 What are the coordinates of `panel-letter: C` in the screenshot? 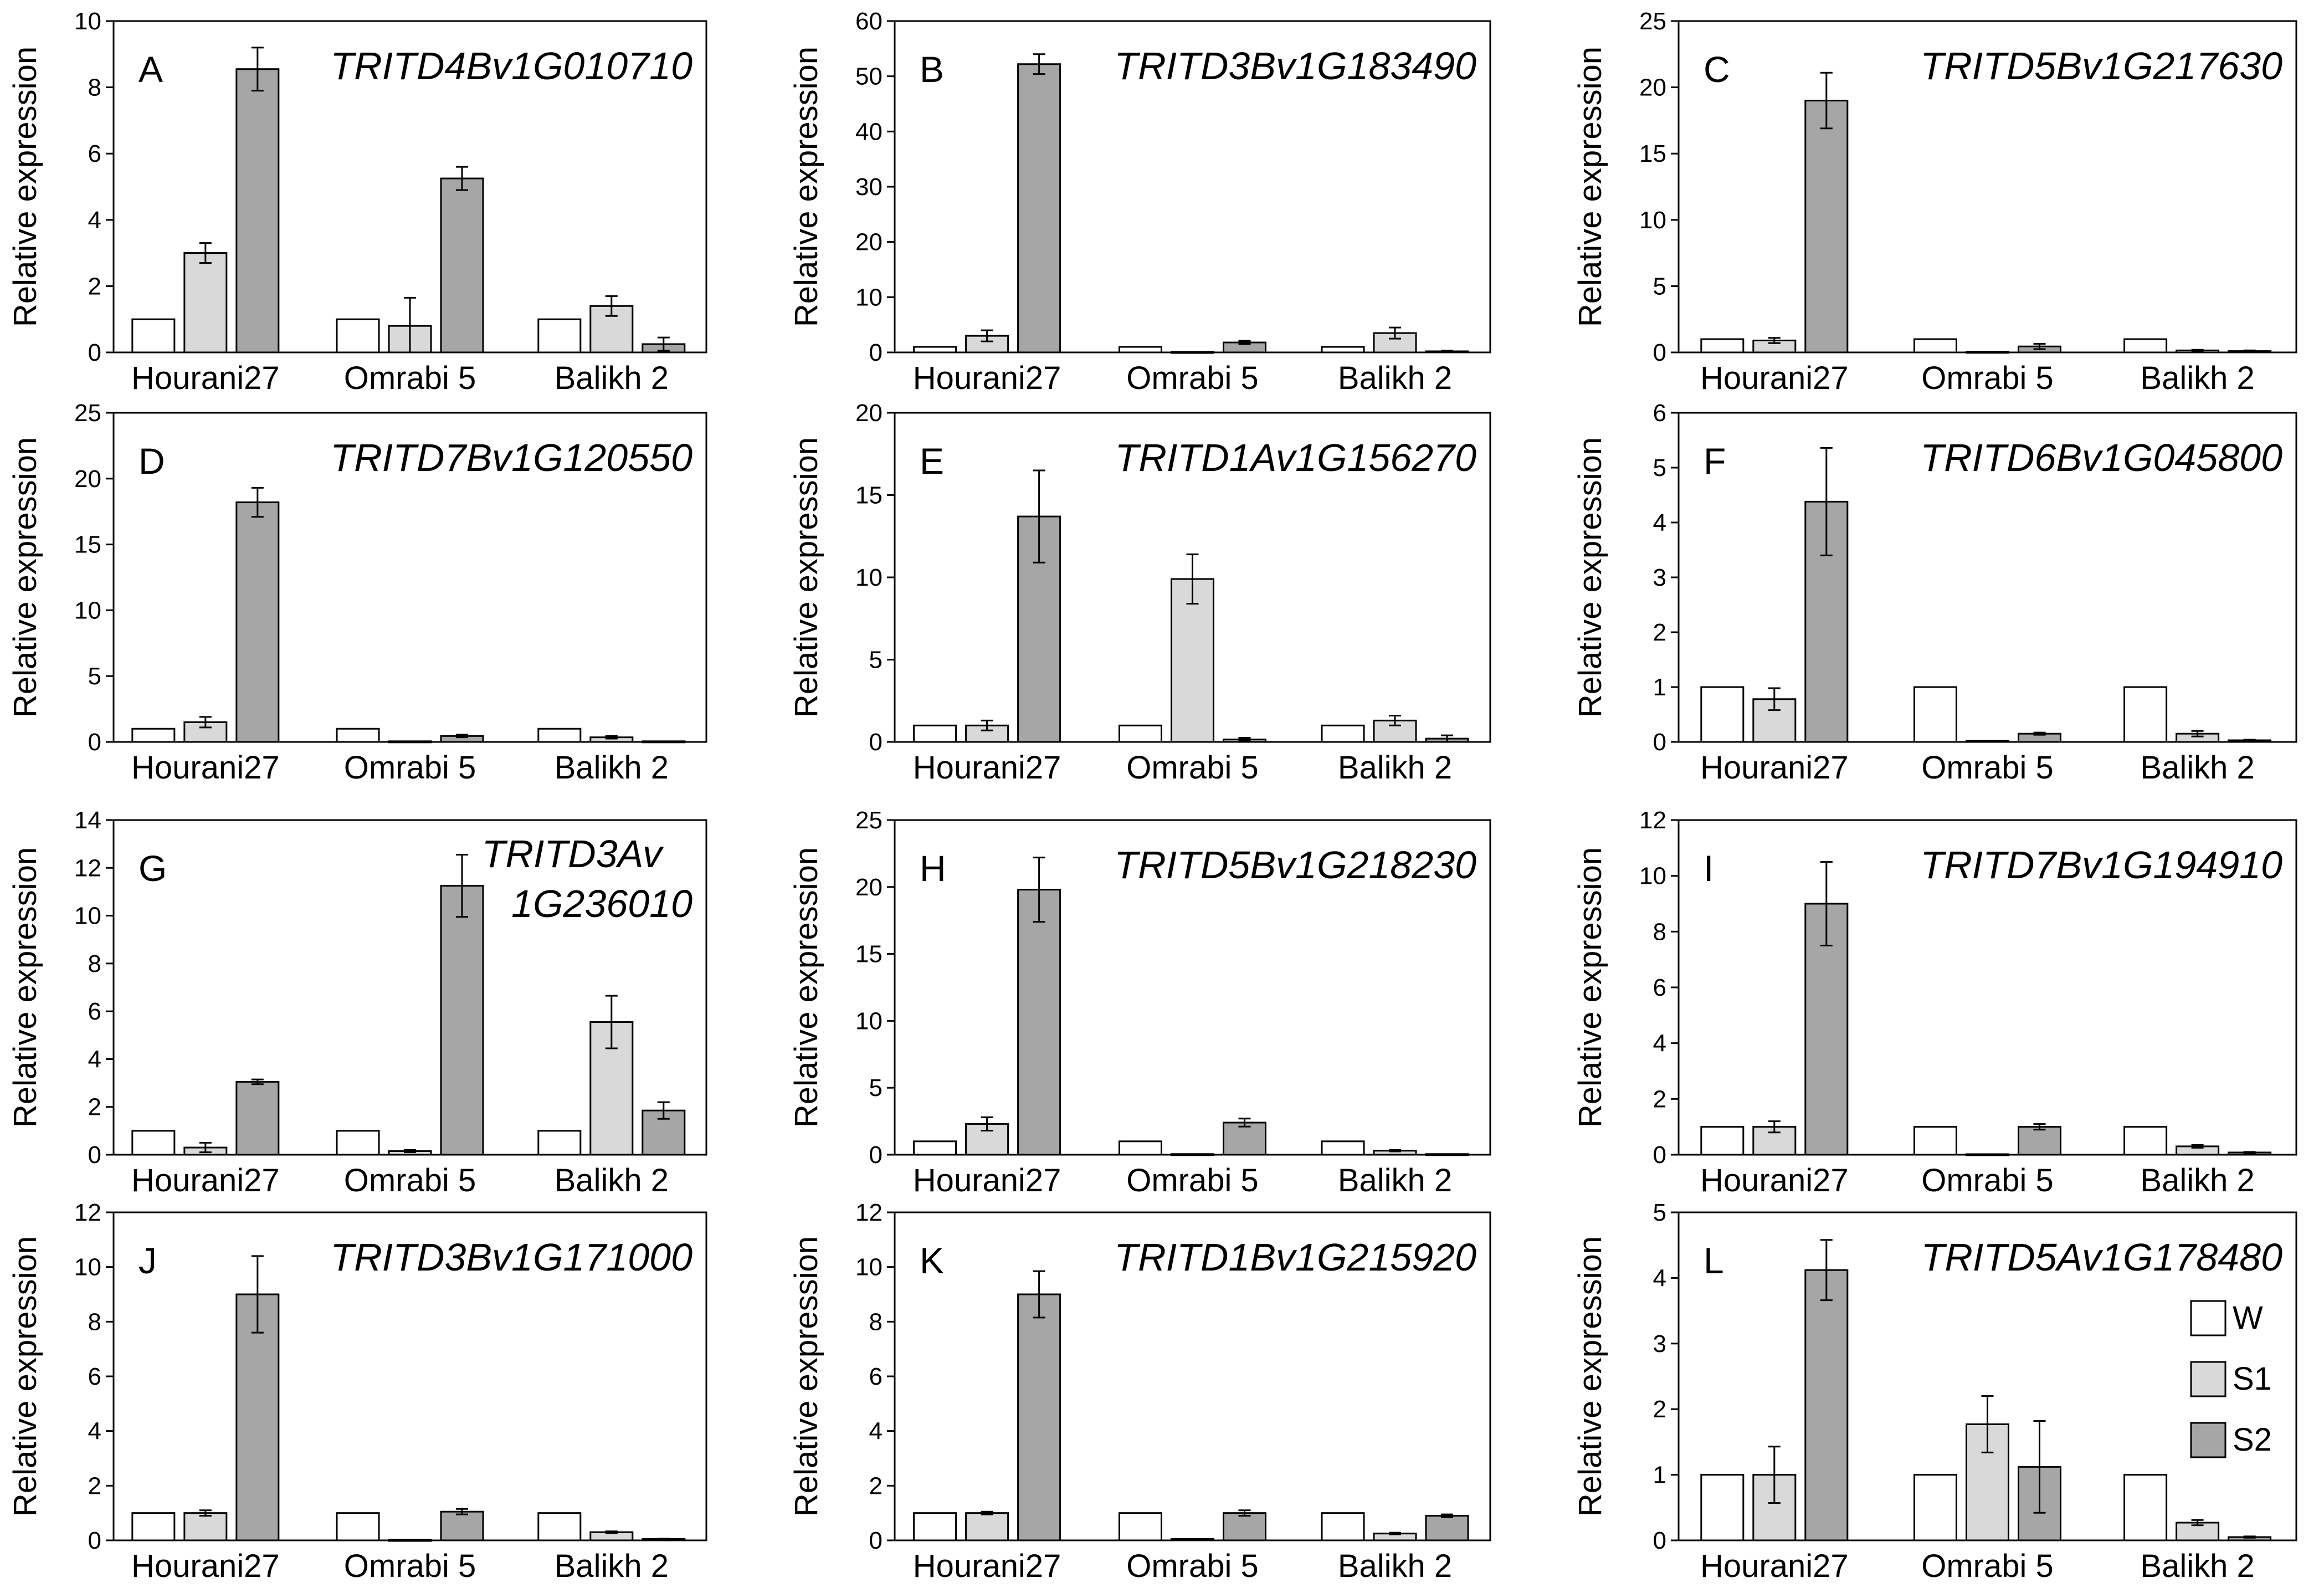 It's located at (1717, 69).